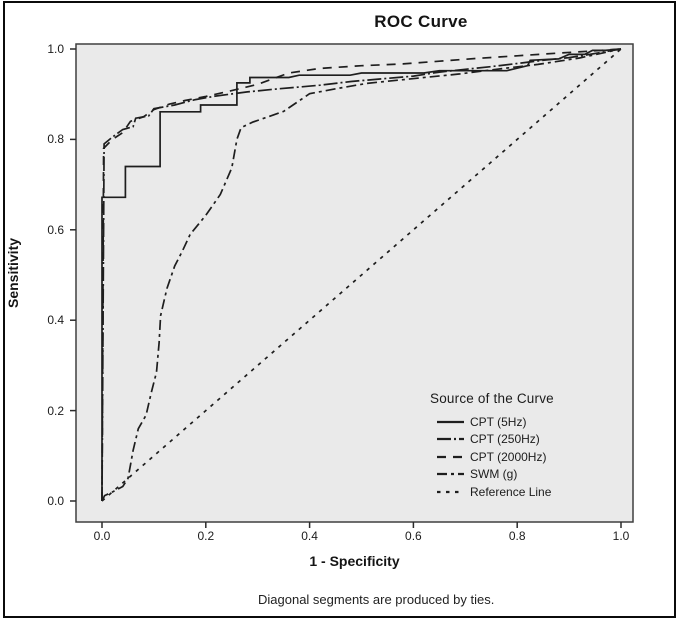 The image size is (683, 628). What do you see at coordinates (536, 422) in the screenshot?
I see `legend-item-cpt-5hz: CPT (5Hz)` at bounding box center [536, 422].